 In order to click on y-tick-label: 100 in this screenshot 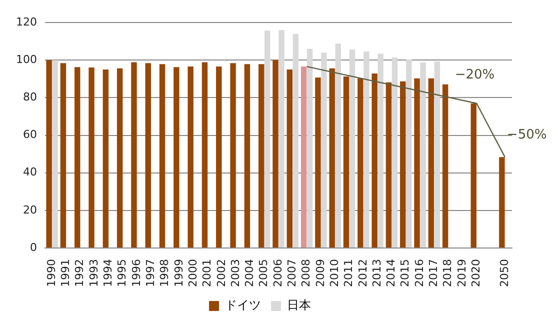, I will do `click(26, 59)`.